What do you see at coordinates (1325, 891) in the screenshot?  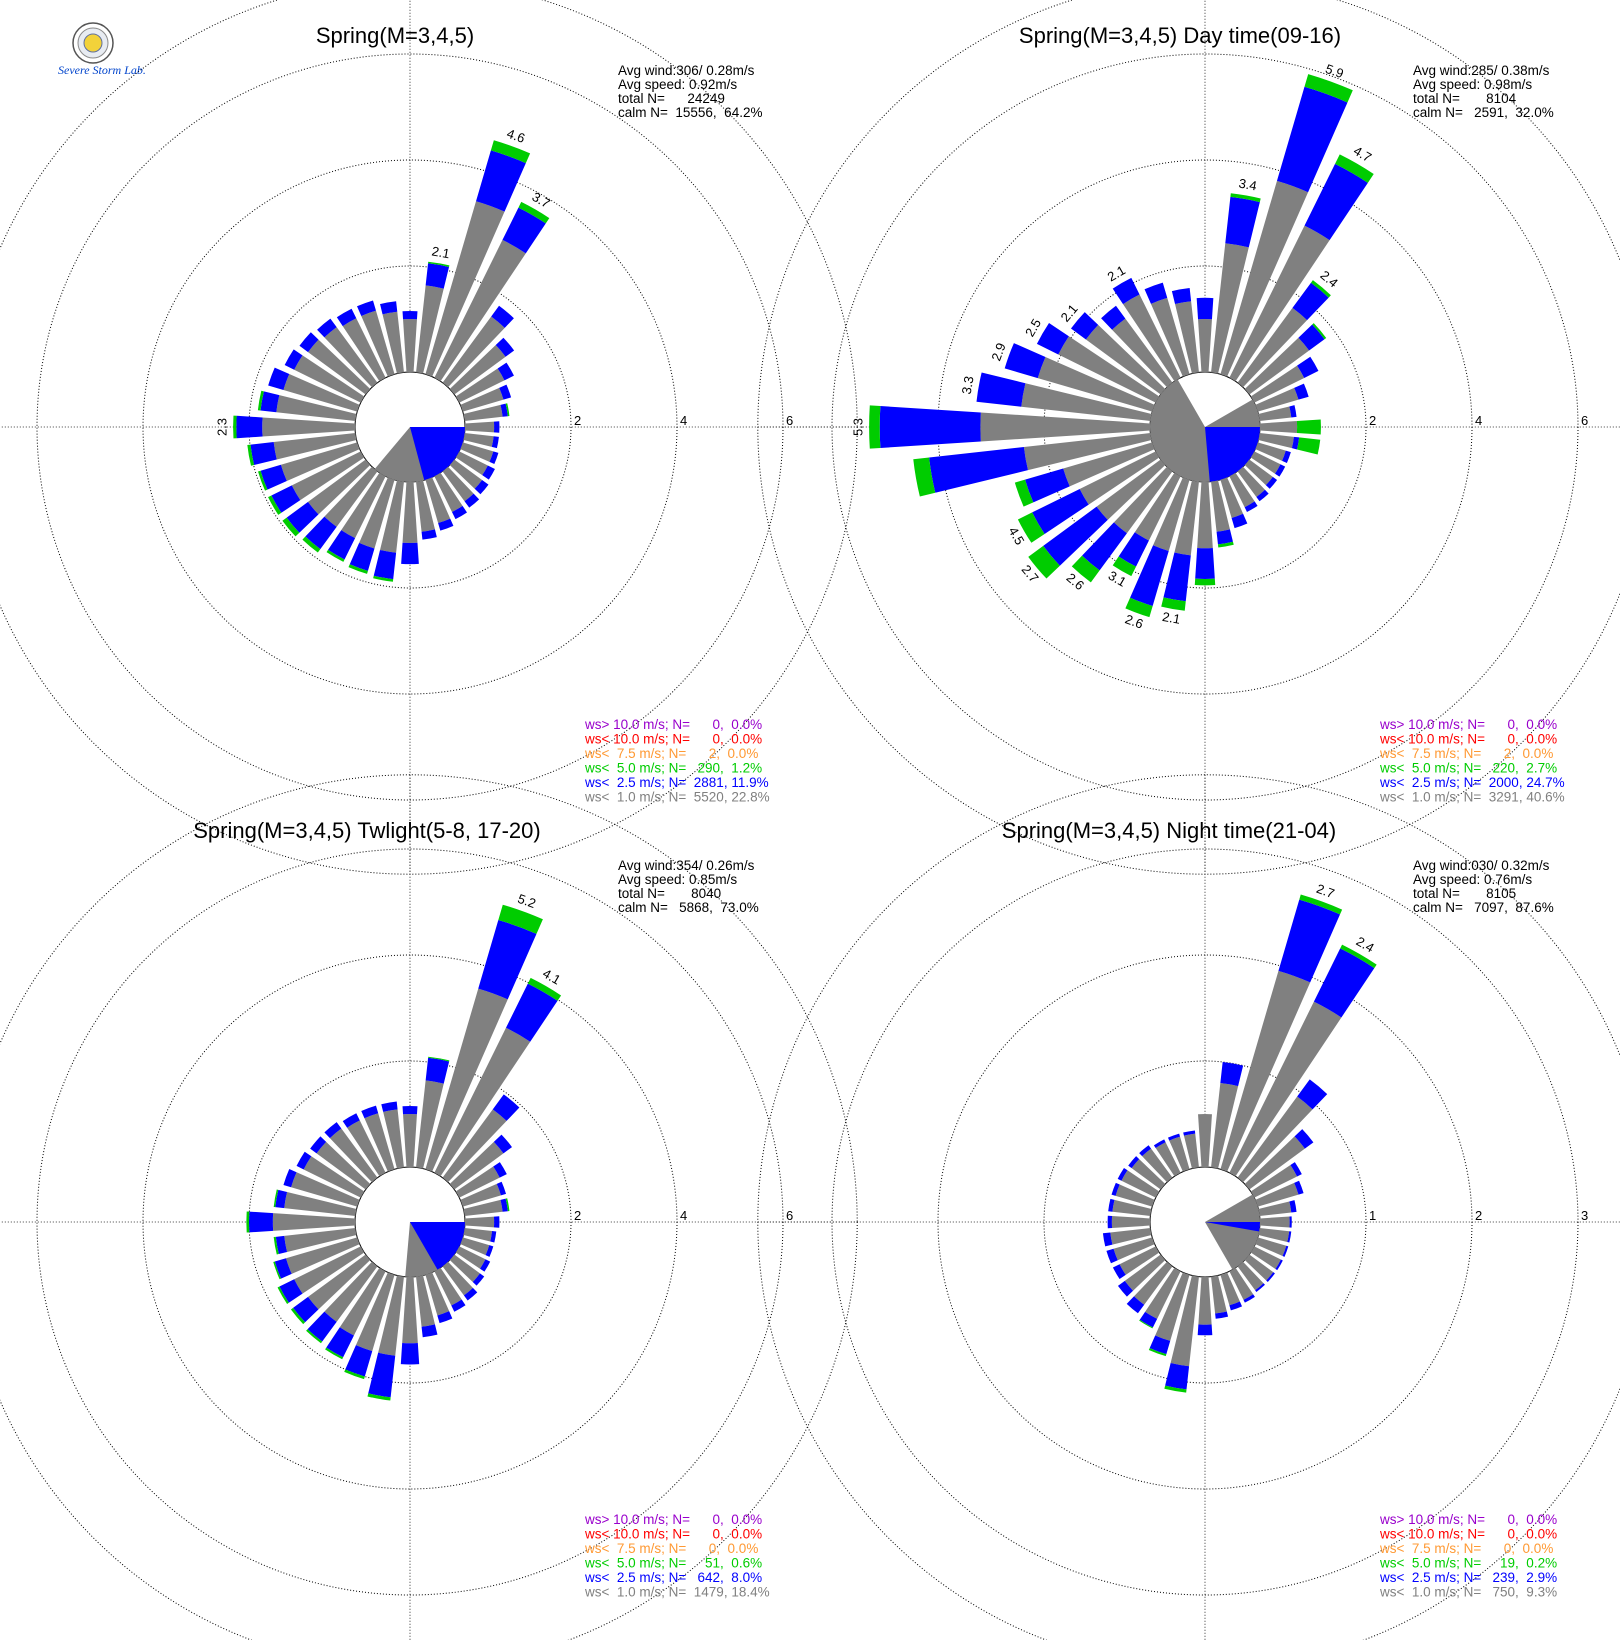 I see `petal-peak-label: 2.7` at bounding box center [1325, 891].